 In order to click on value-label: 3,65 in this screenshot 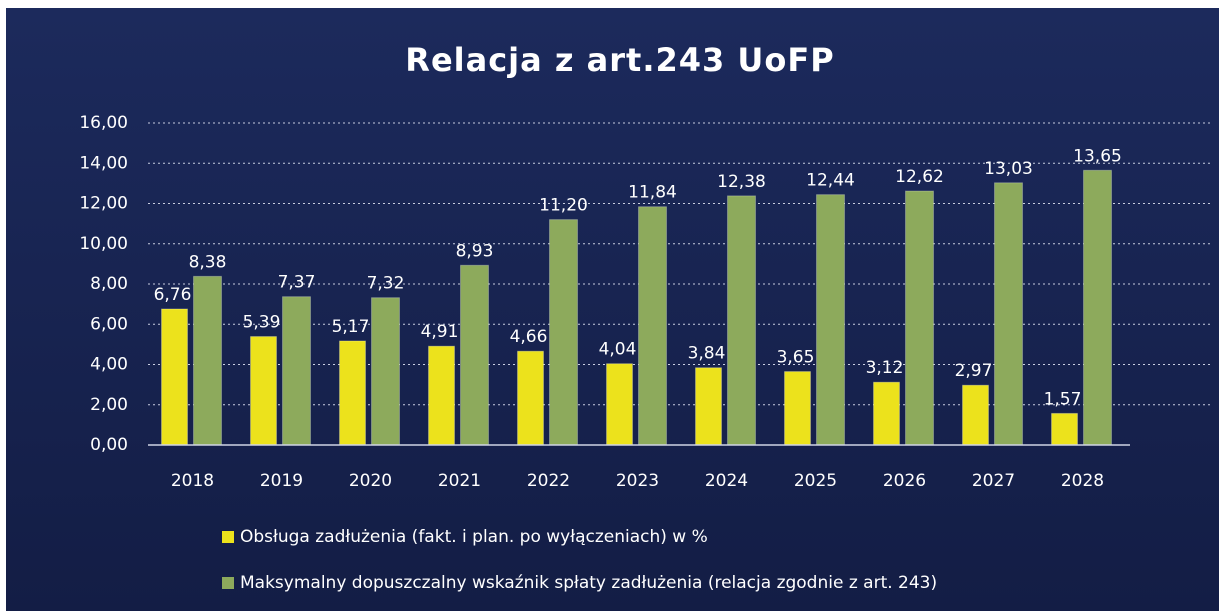, I will do `click(796, 358)`.